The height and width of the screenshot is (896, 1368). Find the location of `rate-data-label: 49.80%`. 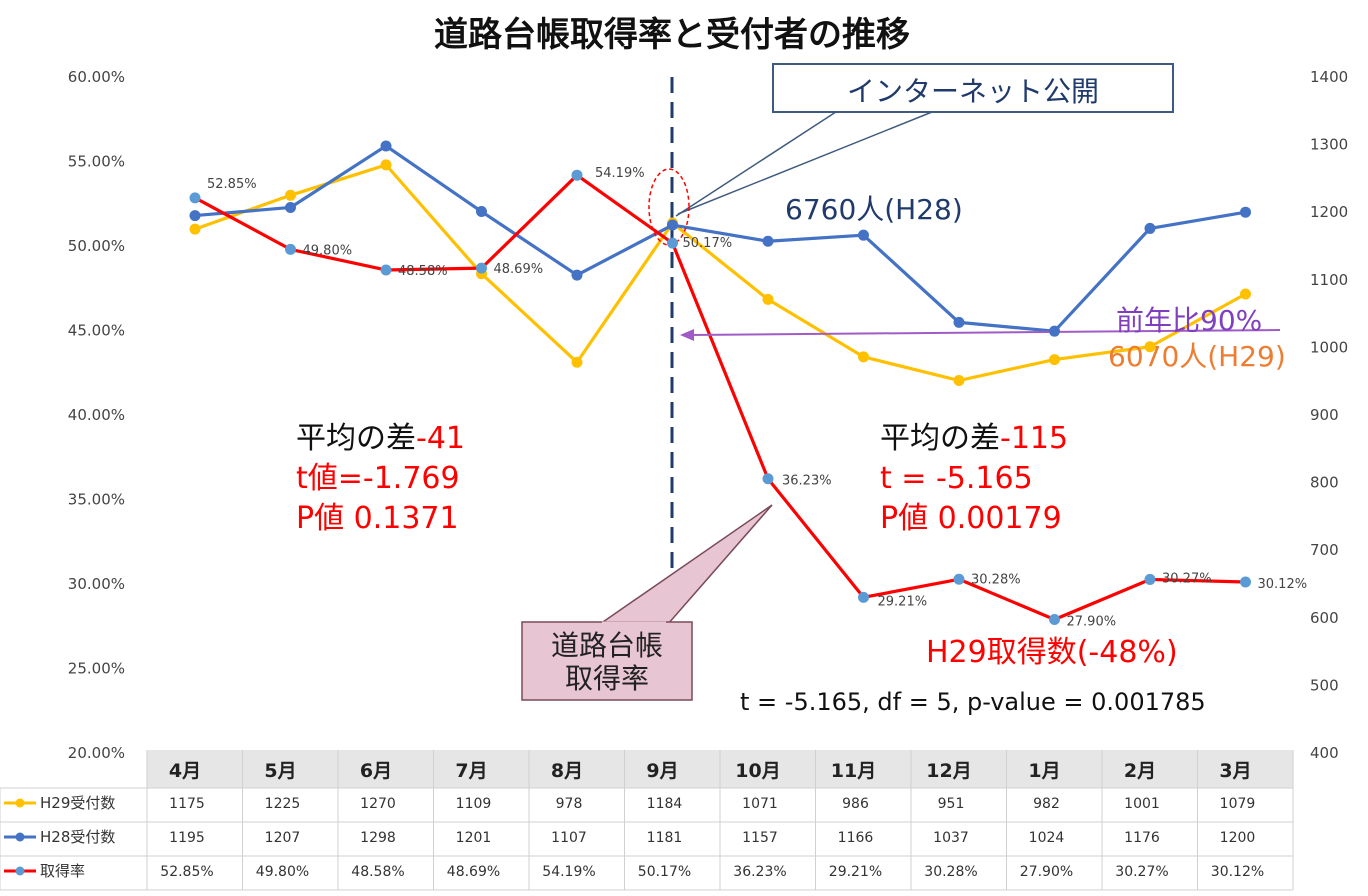

rate-data-label: 49.80% is located at coordinates (328, 250).